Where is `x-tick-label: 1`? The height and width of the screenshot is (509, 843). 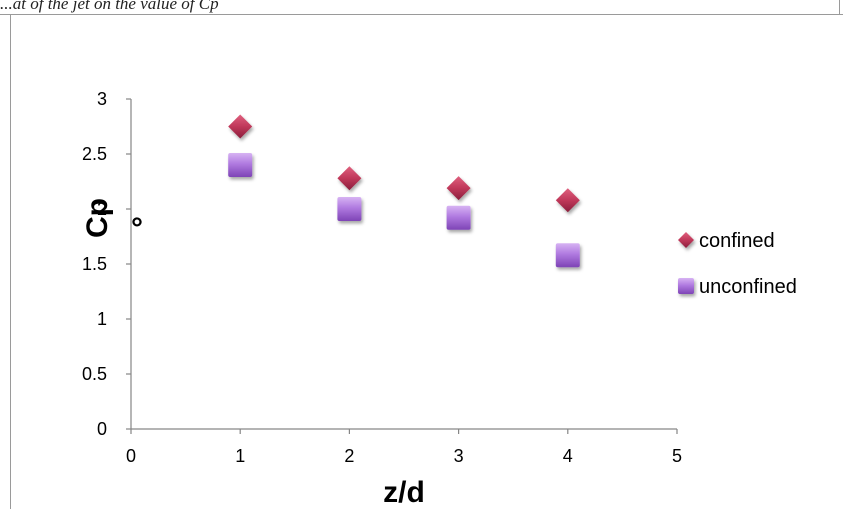
x-tick-label: 1 is located at coordinates (240, 456).